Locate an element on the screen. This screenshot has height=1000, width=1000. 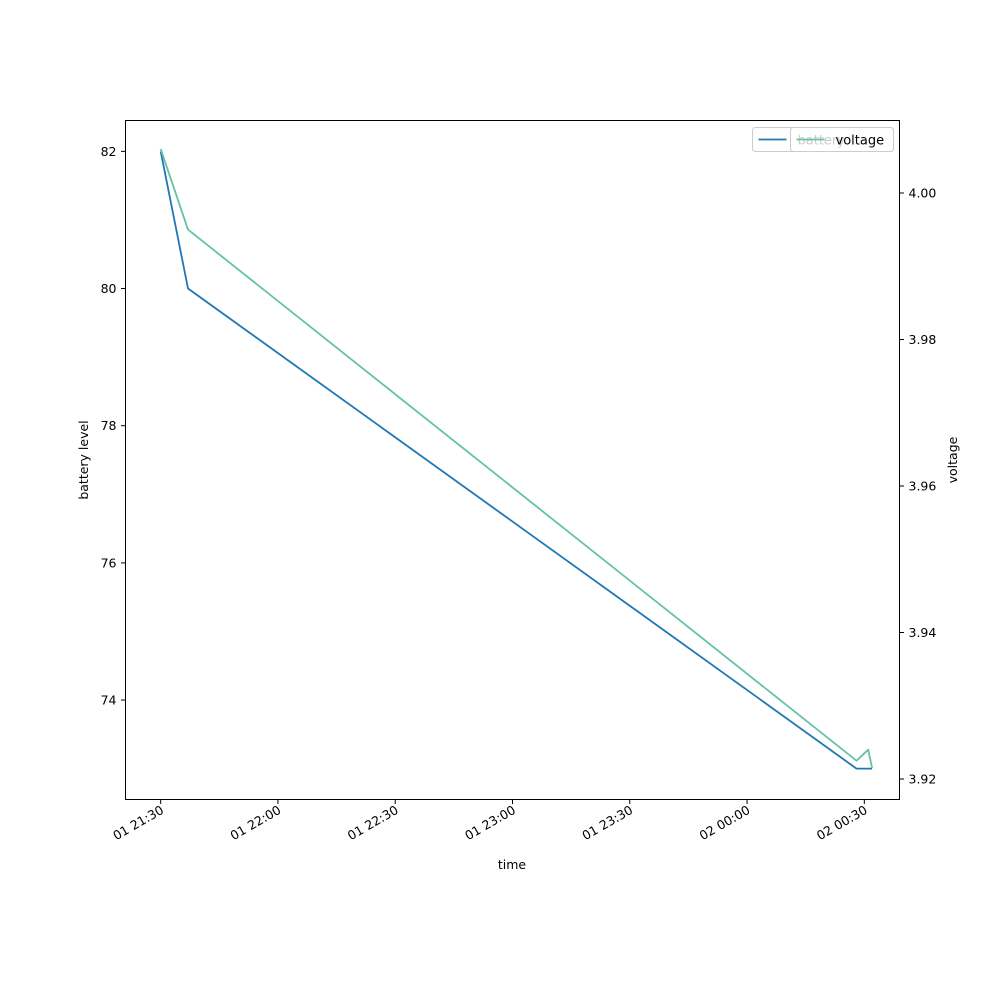
legend-label-voltage: voltage is located at coordinates (860, 141).